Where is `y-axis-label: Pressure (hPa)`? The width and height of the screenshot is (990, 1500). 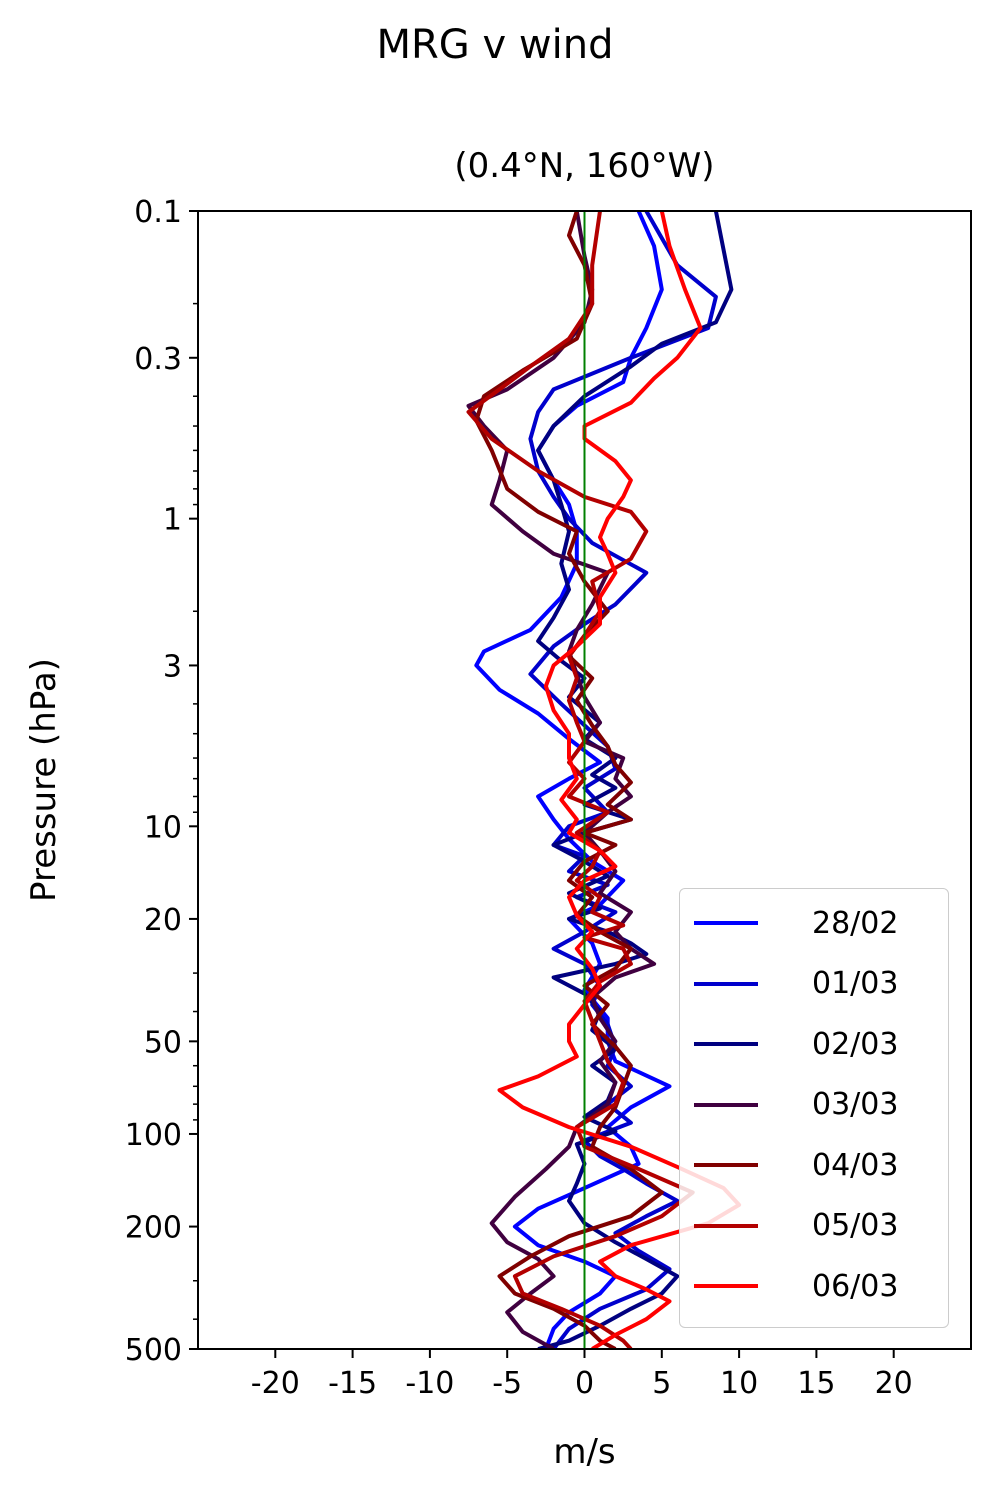
y-axis-label: Pressure (hPa) is located at coordinates (44, 780).